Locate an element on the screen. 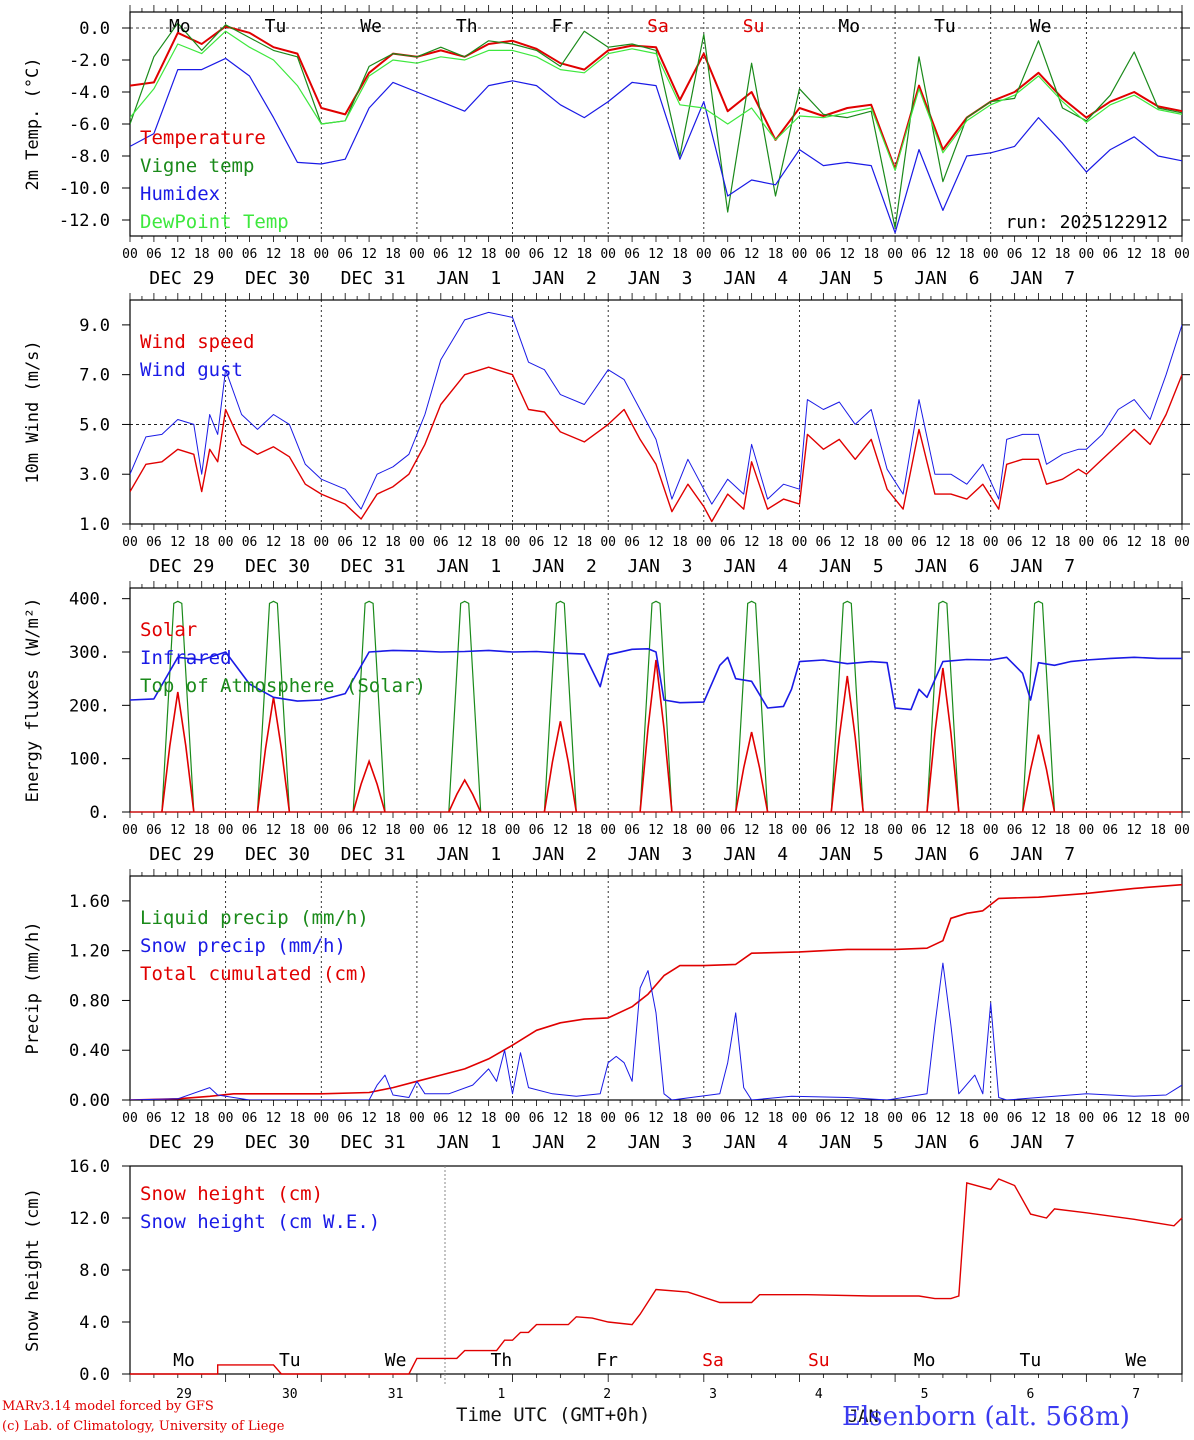  weekday-label: Mo is located at coordinates (184, 1360).